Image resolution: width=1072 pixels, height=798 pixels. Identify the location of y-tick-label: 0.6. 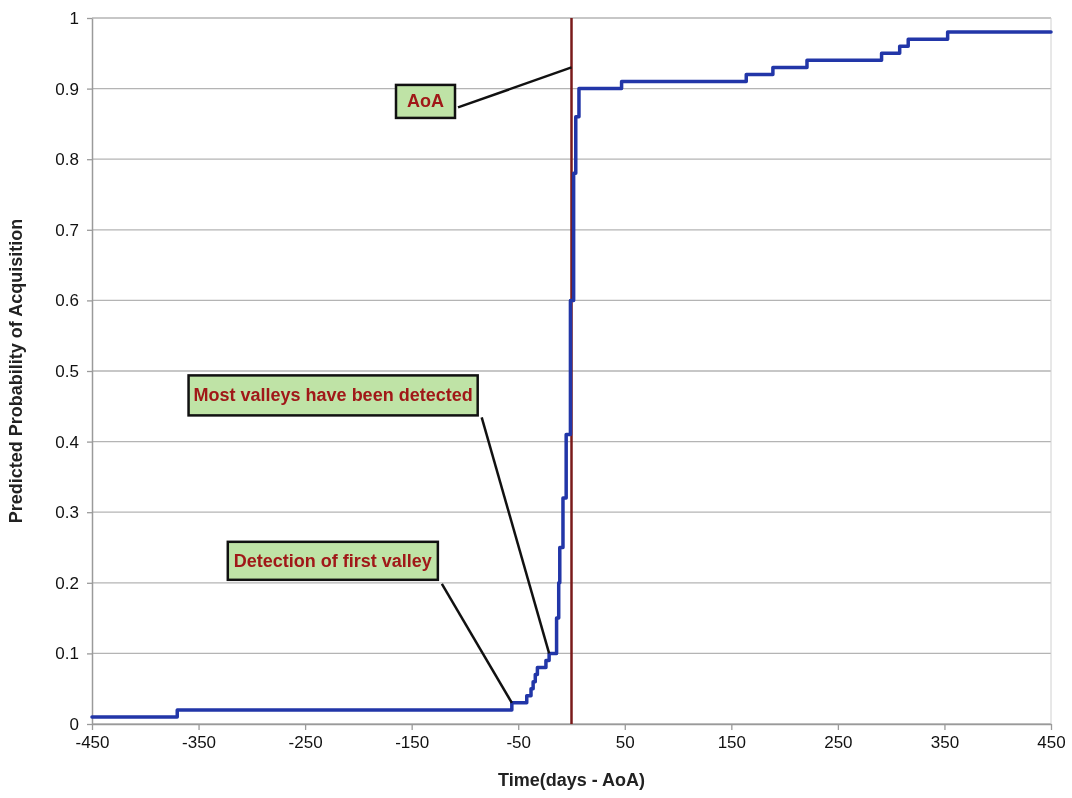
(67, 301).